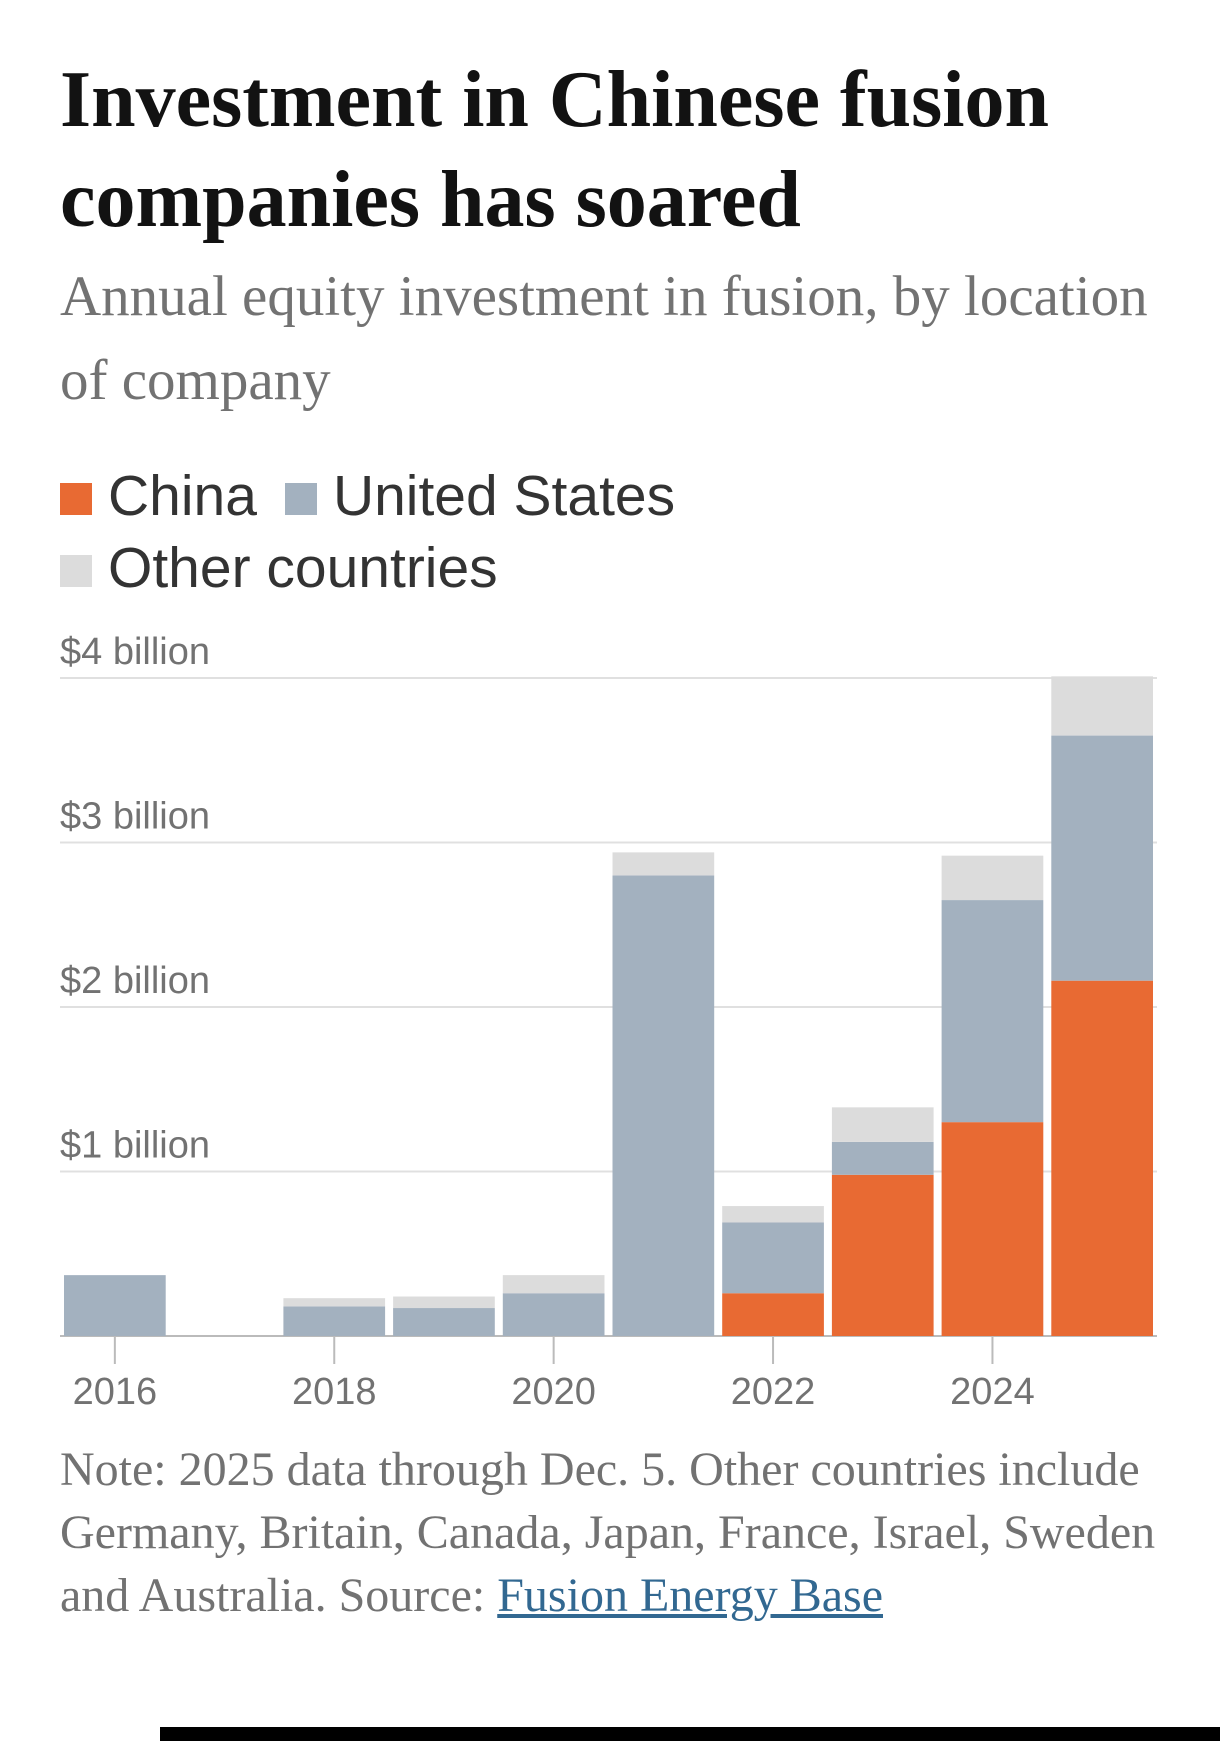 The image size is (1220, 1741). What do you see at coordinates (115, 1392) in the screenshot?
I see `x-tick-label: 2016` at bounding box center [115, 1392].